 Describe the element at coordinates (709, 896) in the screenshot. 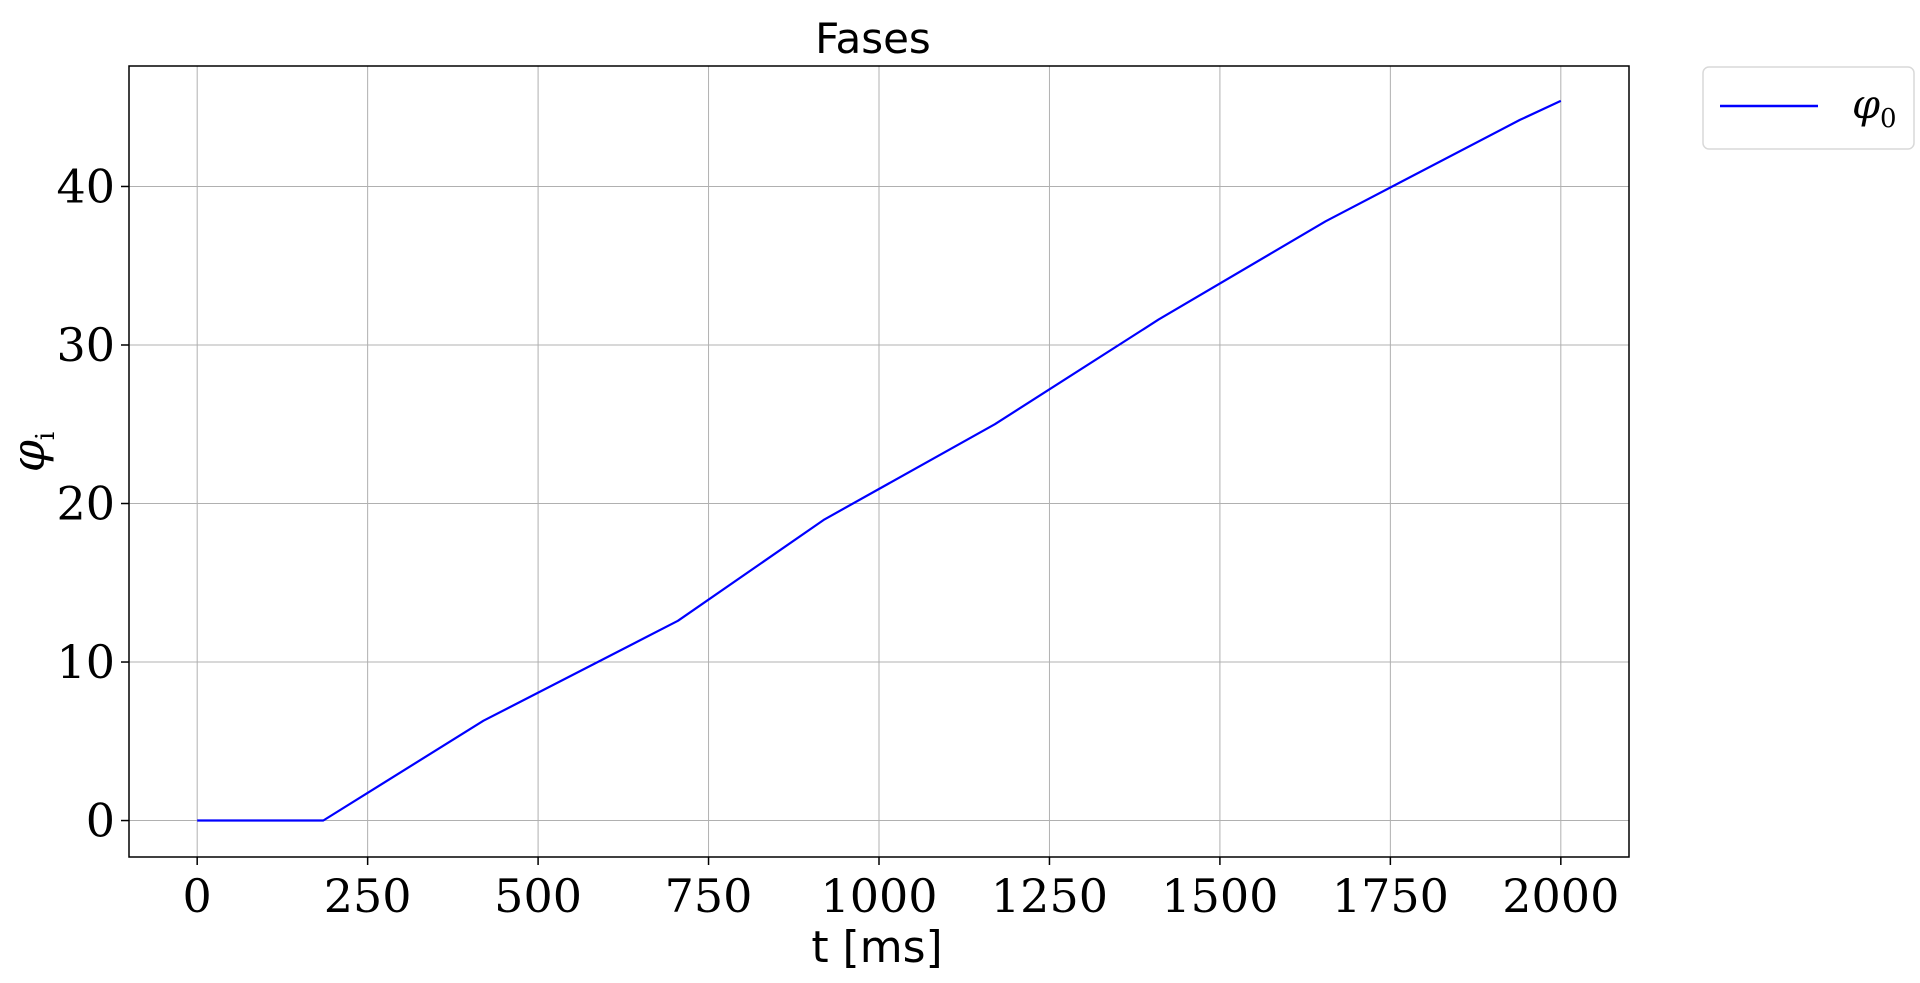

I see `x-tick-label: 750` at that location.